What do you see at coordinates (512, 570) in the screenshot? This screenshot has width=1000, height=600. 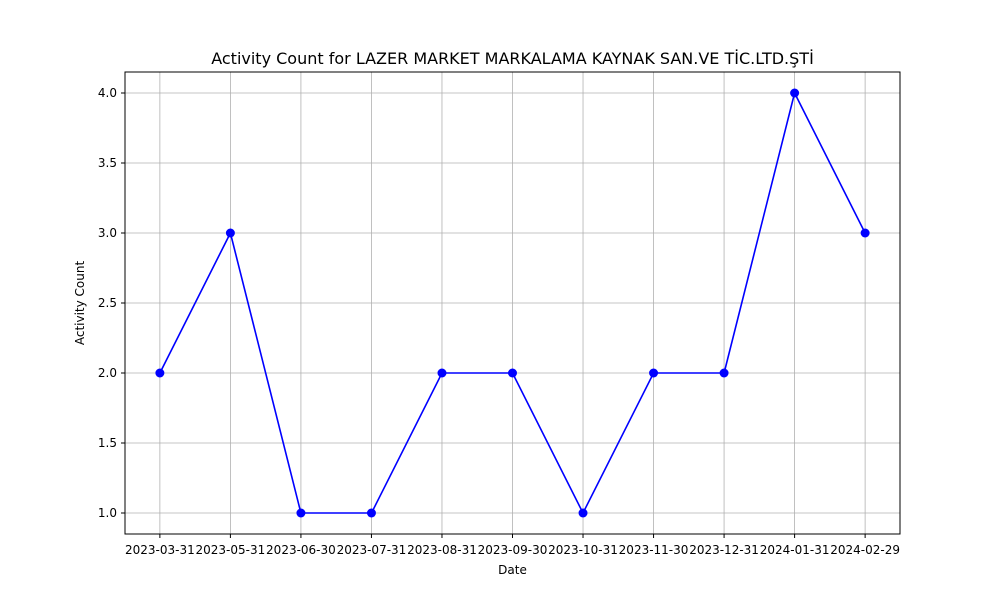 I see `x-axis-label: Date` at bounding box center [512, 570].